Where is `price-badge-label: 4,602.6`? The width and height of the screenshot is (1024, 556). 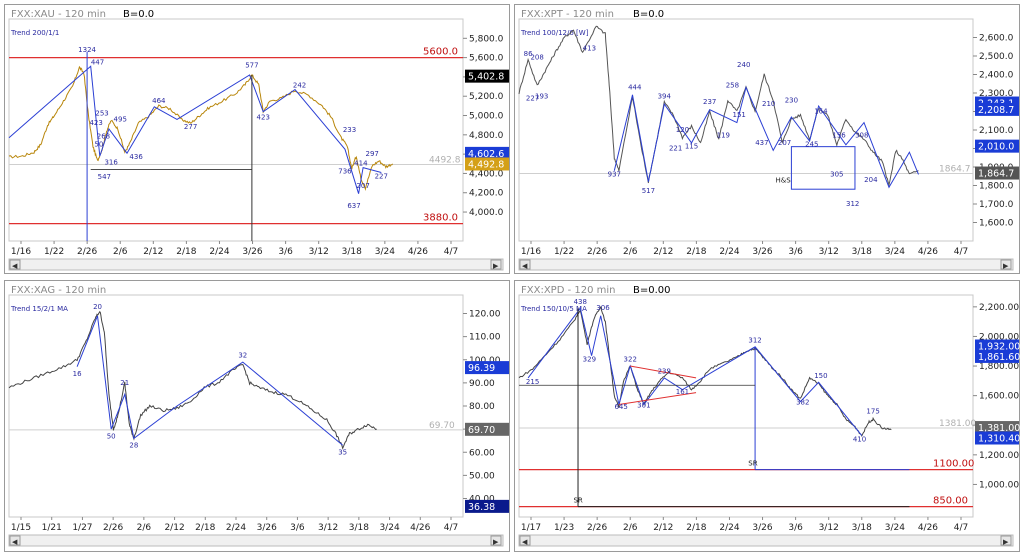
price-badge-label: 4,602.6 is located at coordinates (486, 154).